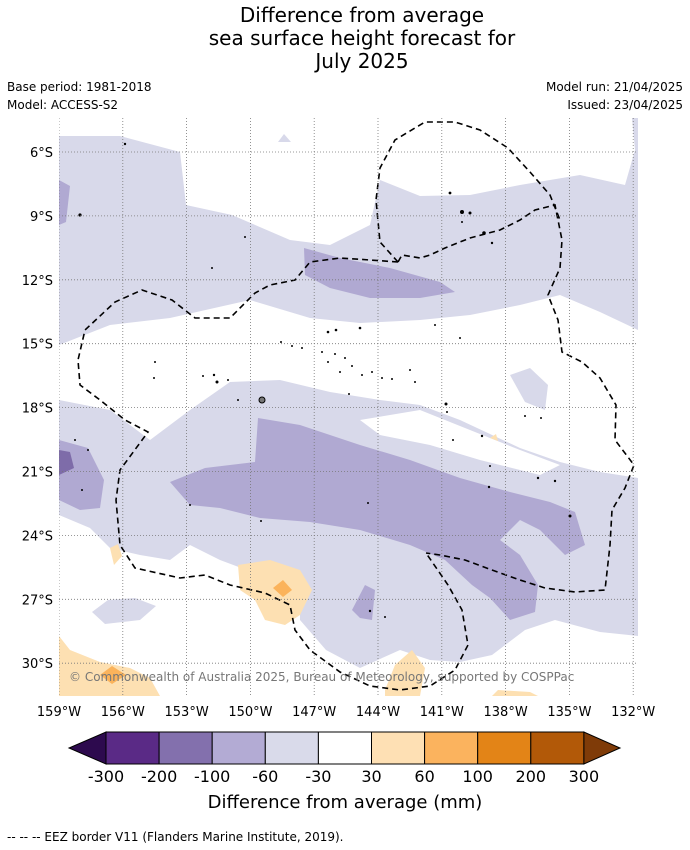  I want to click on lat-label: 9°S, so click(41, 217).